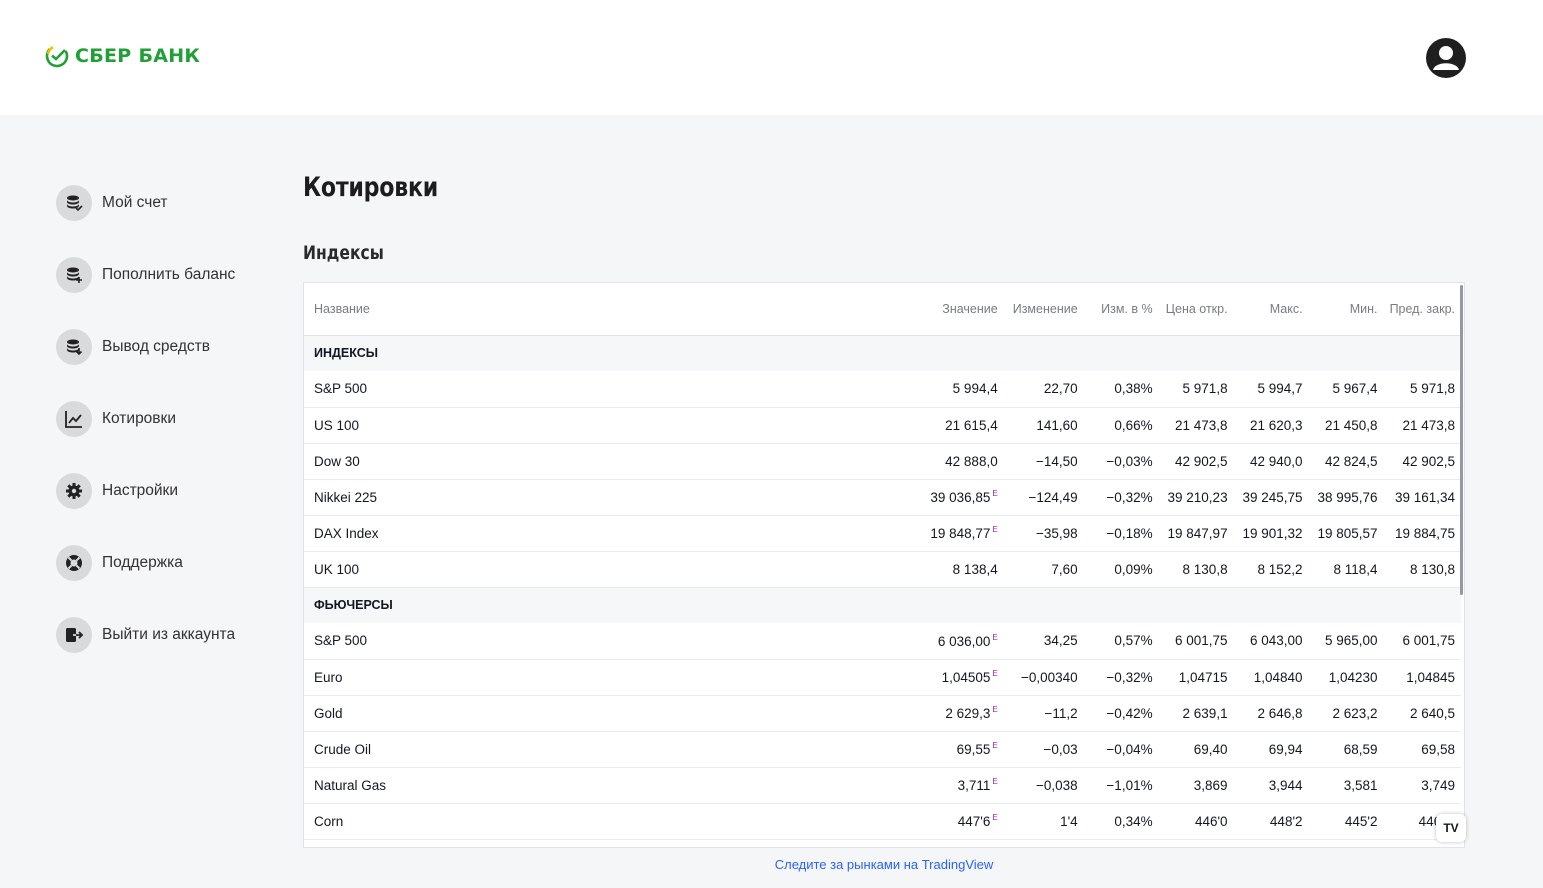  I want to click on value-value: 39 036,85, so click(960, 497).